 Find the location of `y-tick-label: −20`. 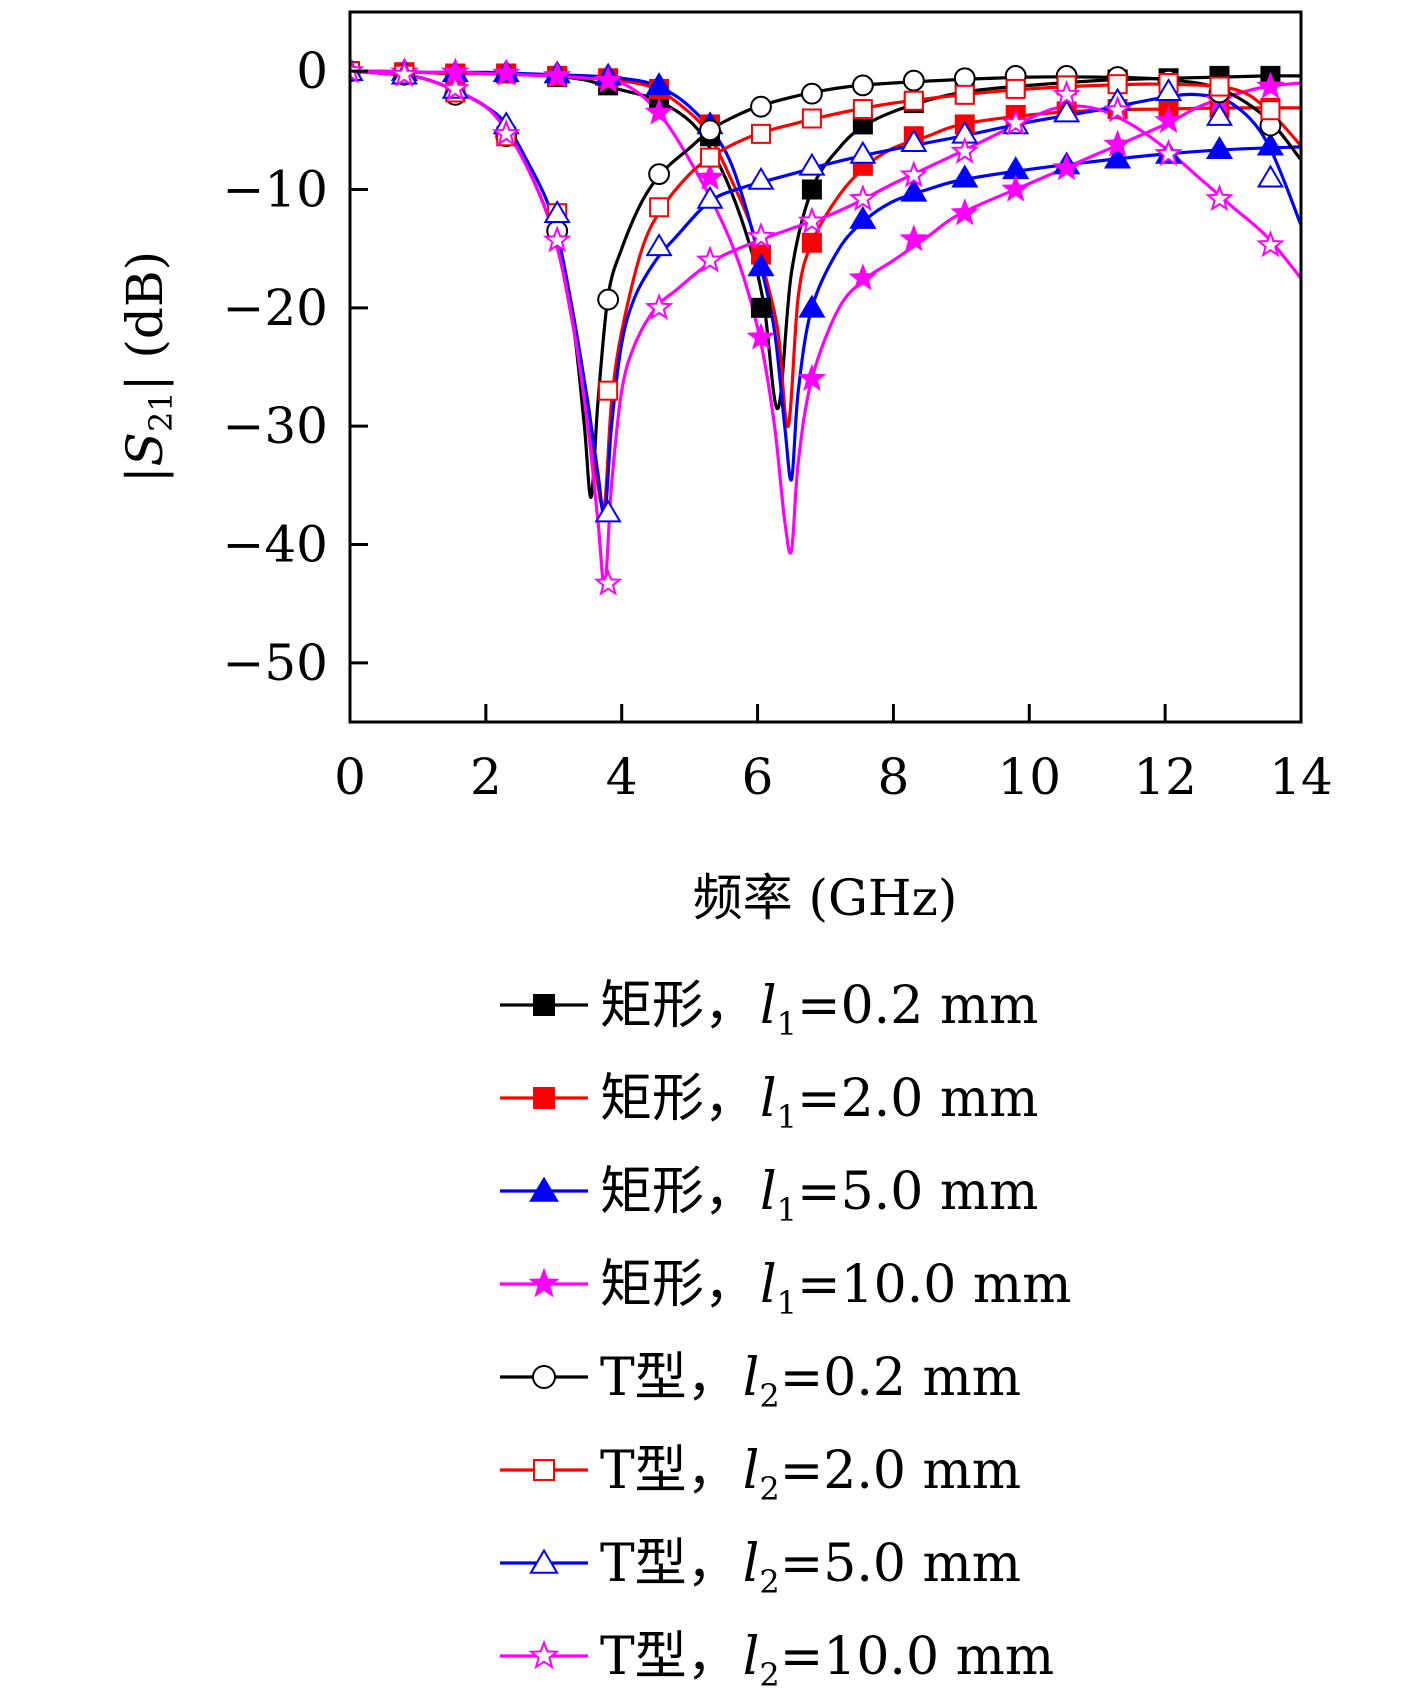

y-tick-label: −20 is located at coordinates (275, 308).